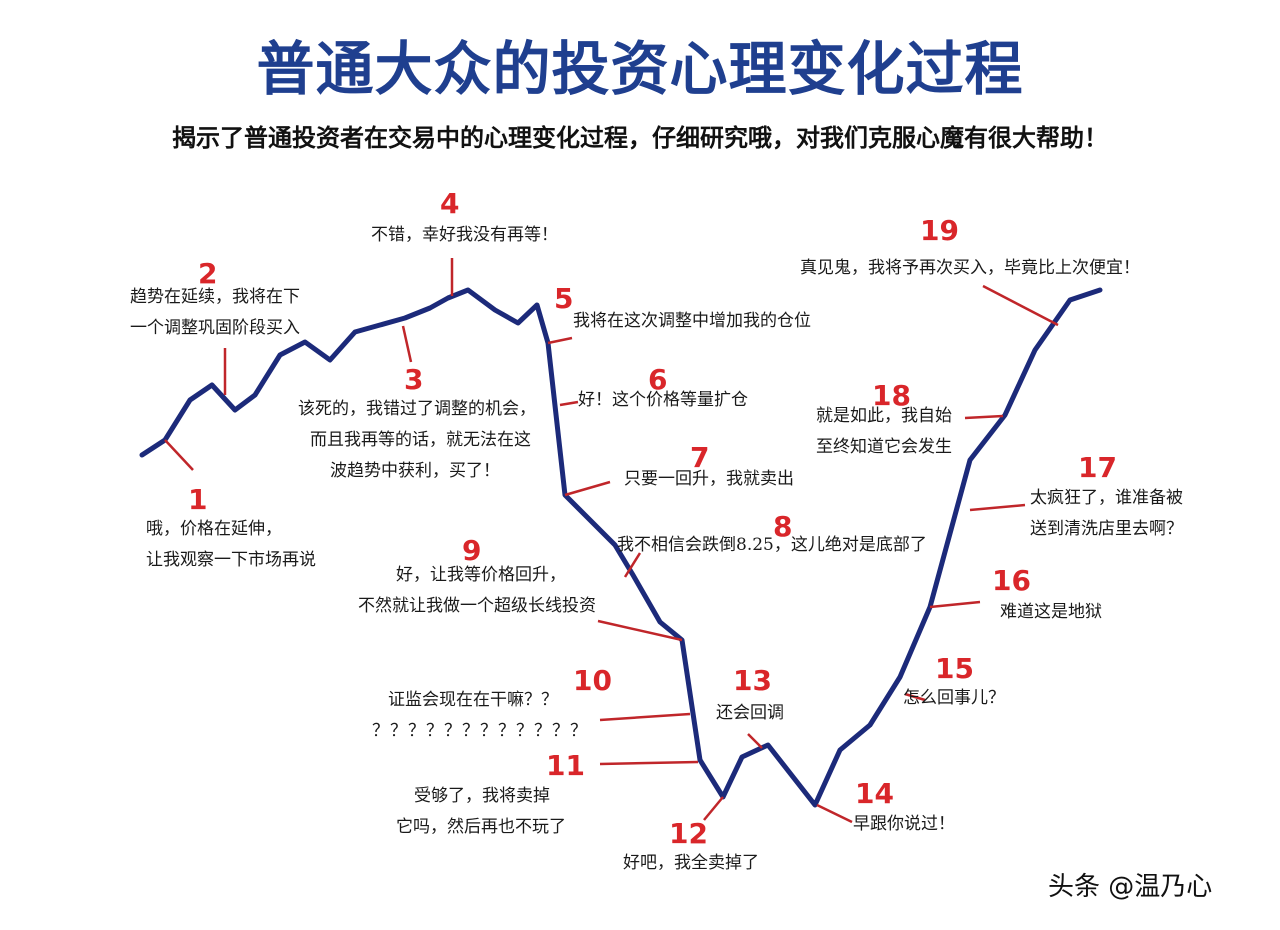  What do you see at coordinates (565, 765) in the screenshot?
I see `stage-11-number: 11` at bounding box center [565, 765].